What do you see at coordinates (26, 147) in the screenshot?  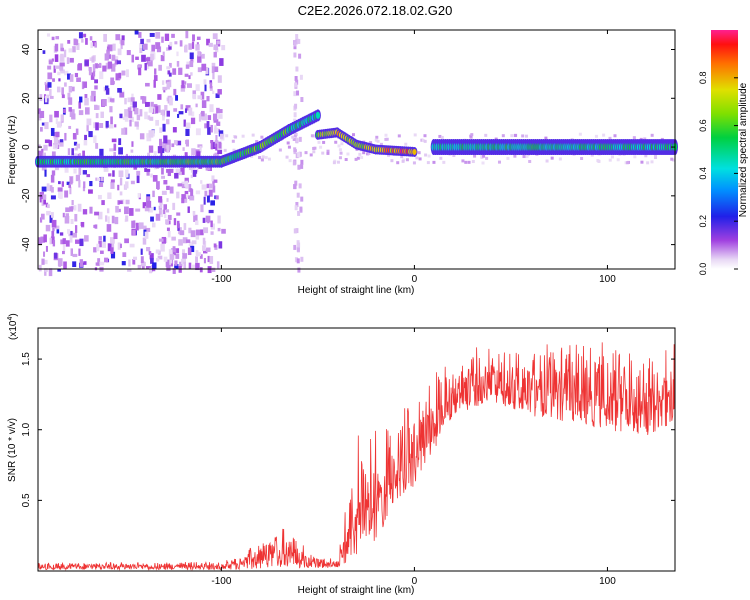 I see `spectrogram-y-tick-label: 0` at bounding box center [26, 147].